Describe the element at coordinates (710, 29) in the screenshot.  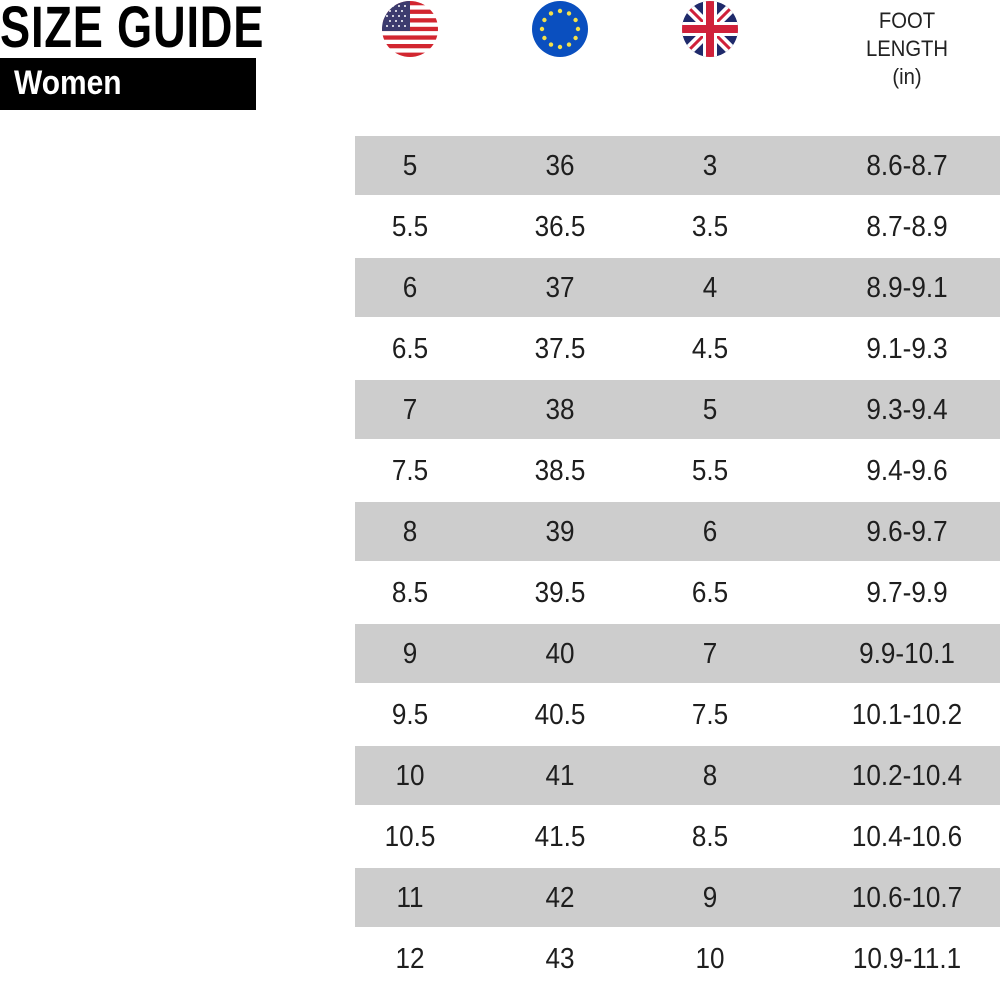
I see `uk-flag-icon` at that location.